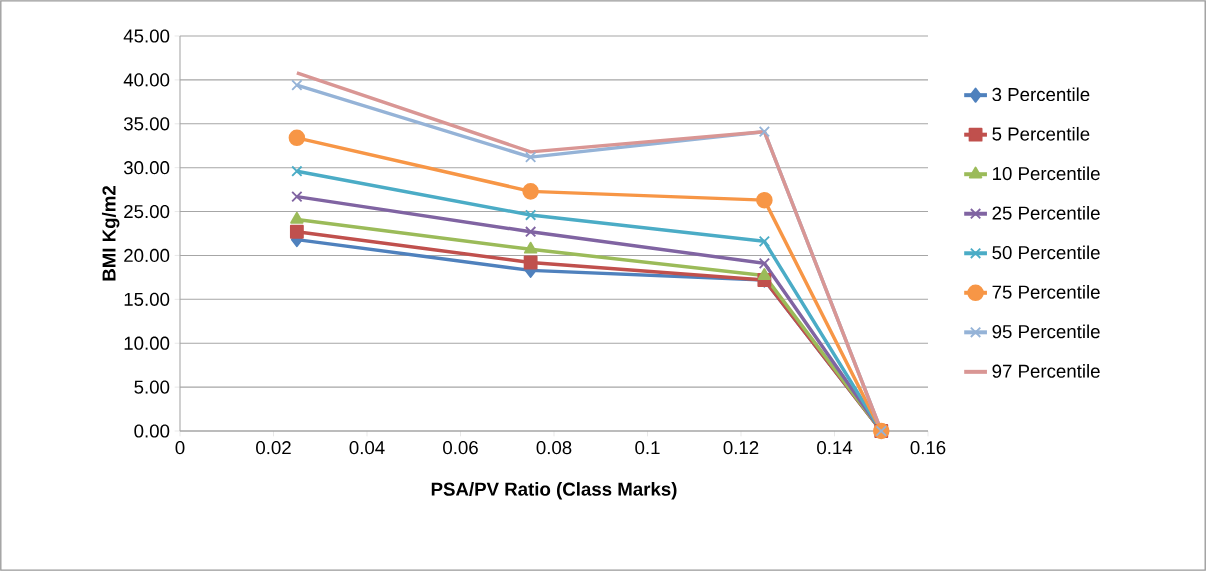 This screenshot has width=1206, height=571. I want to click on x-tick-label: 0.16, so click(928, 448).